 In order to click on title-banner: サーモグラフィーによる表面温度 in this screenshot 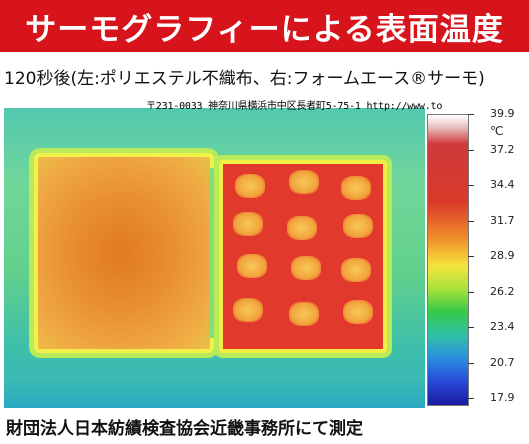, I will do `click(264, 26)`.